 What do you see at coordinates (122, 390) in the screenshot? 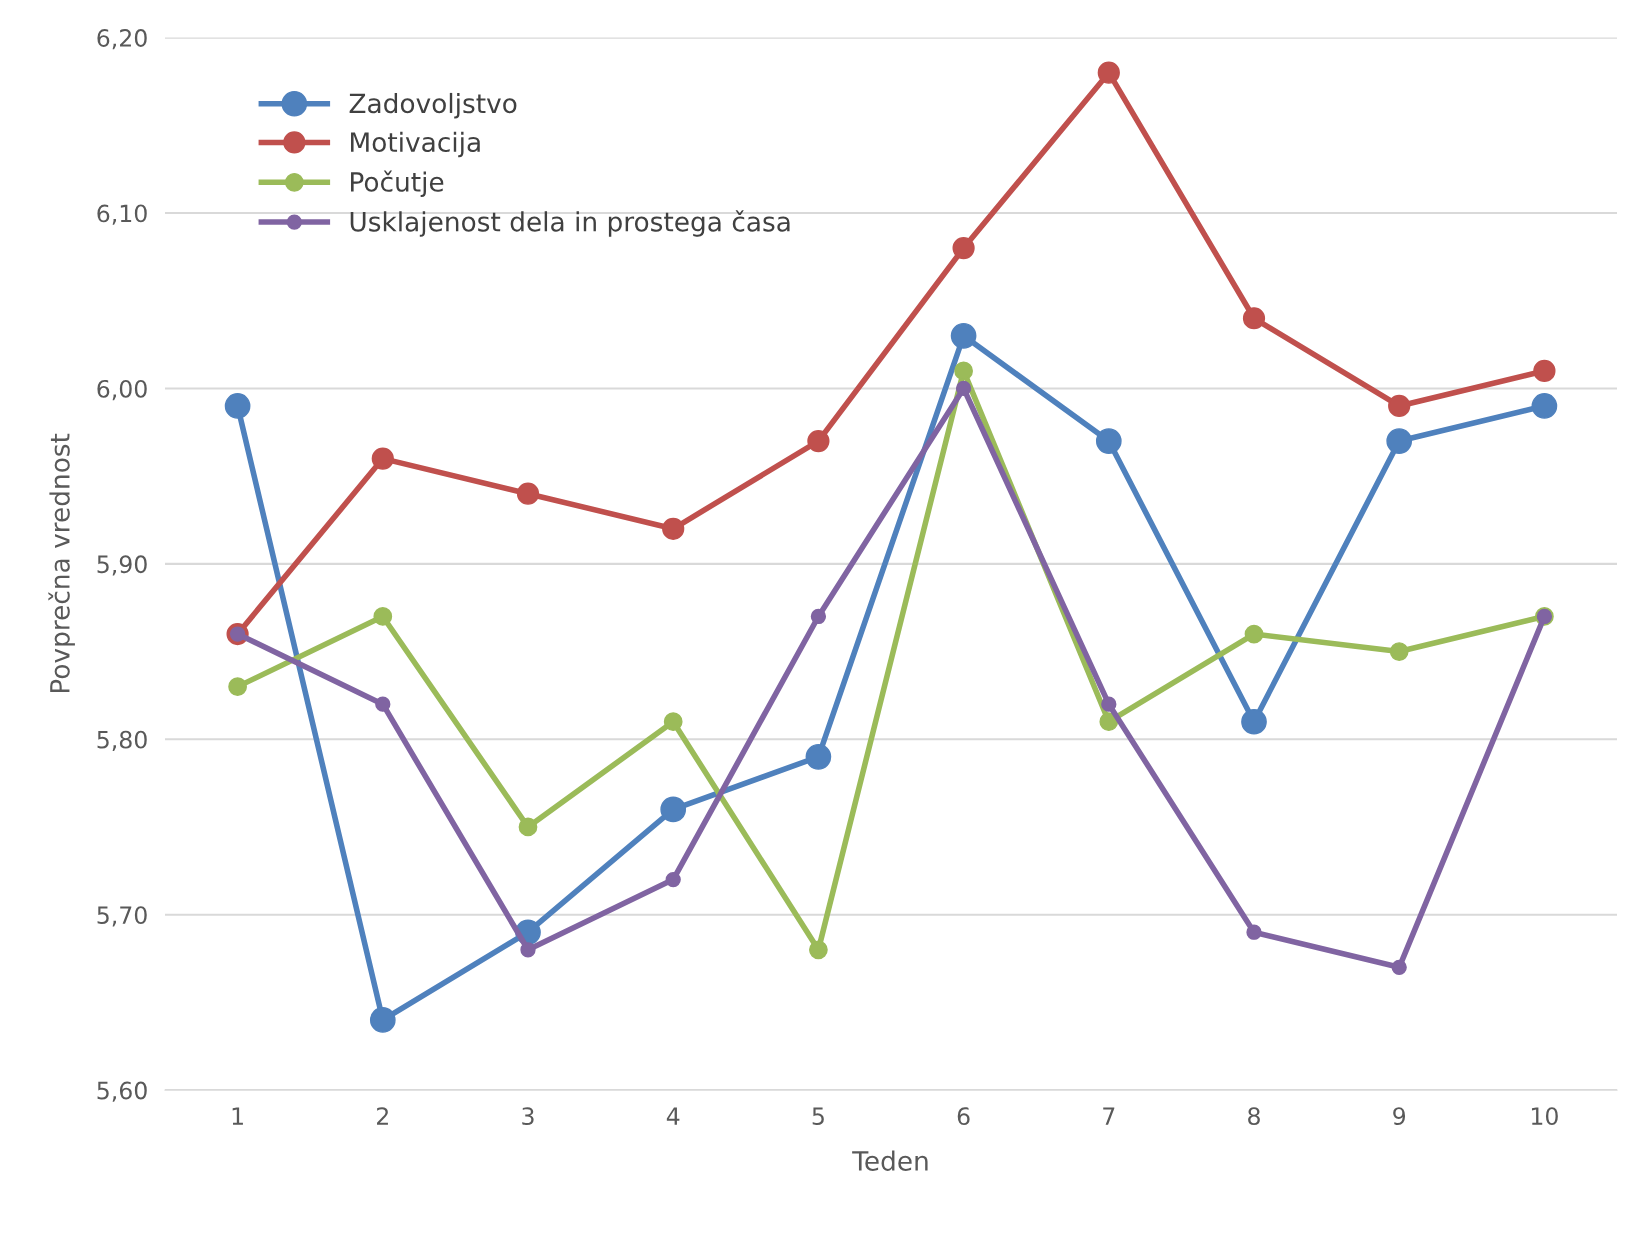
I see `y-tick-label: 6,00` at bounding box center [122, 390].